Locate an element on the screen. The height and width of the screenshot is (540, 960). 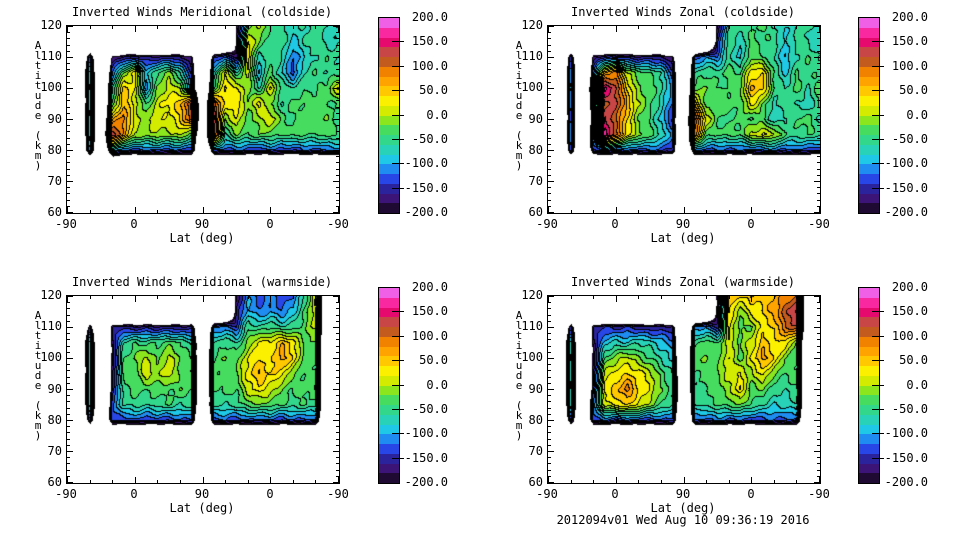
y-tick-label: 110 is located at coordinates (532, 56).